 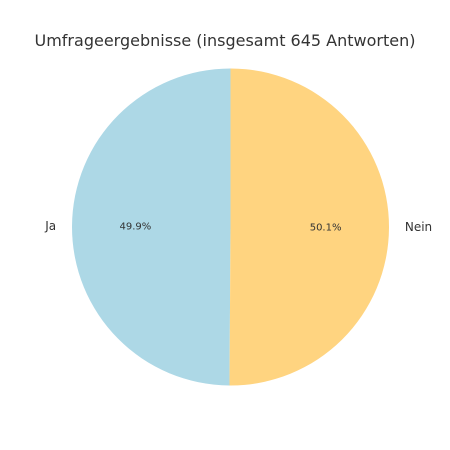 I want to click on percent-label-ja: 49.9%, so click(x=136, y=227).